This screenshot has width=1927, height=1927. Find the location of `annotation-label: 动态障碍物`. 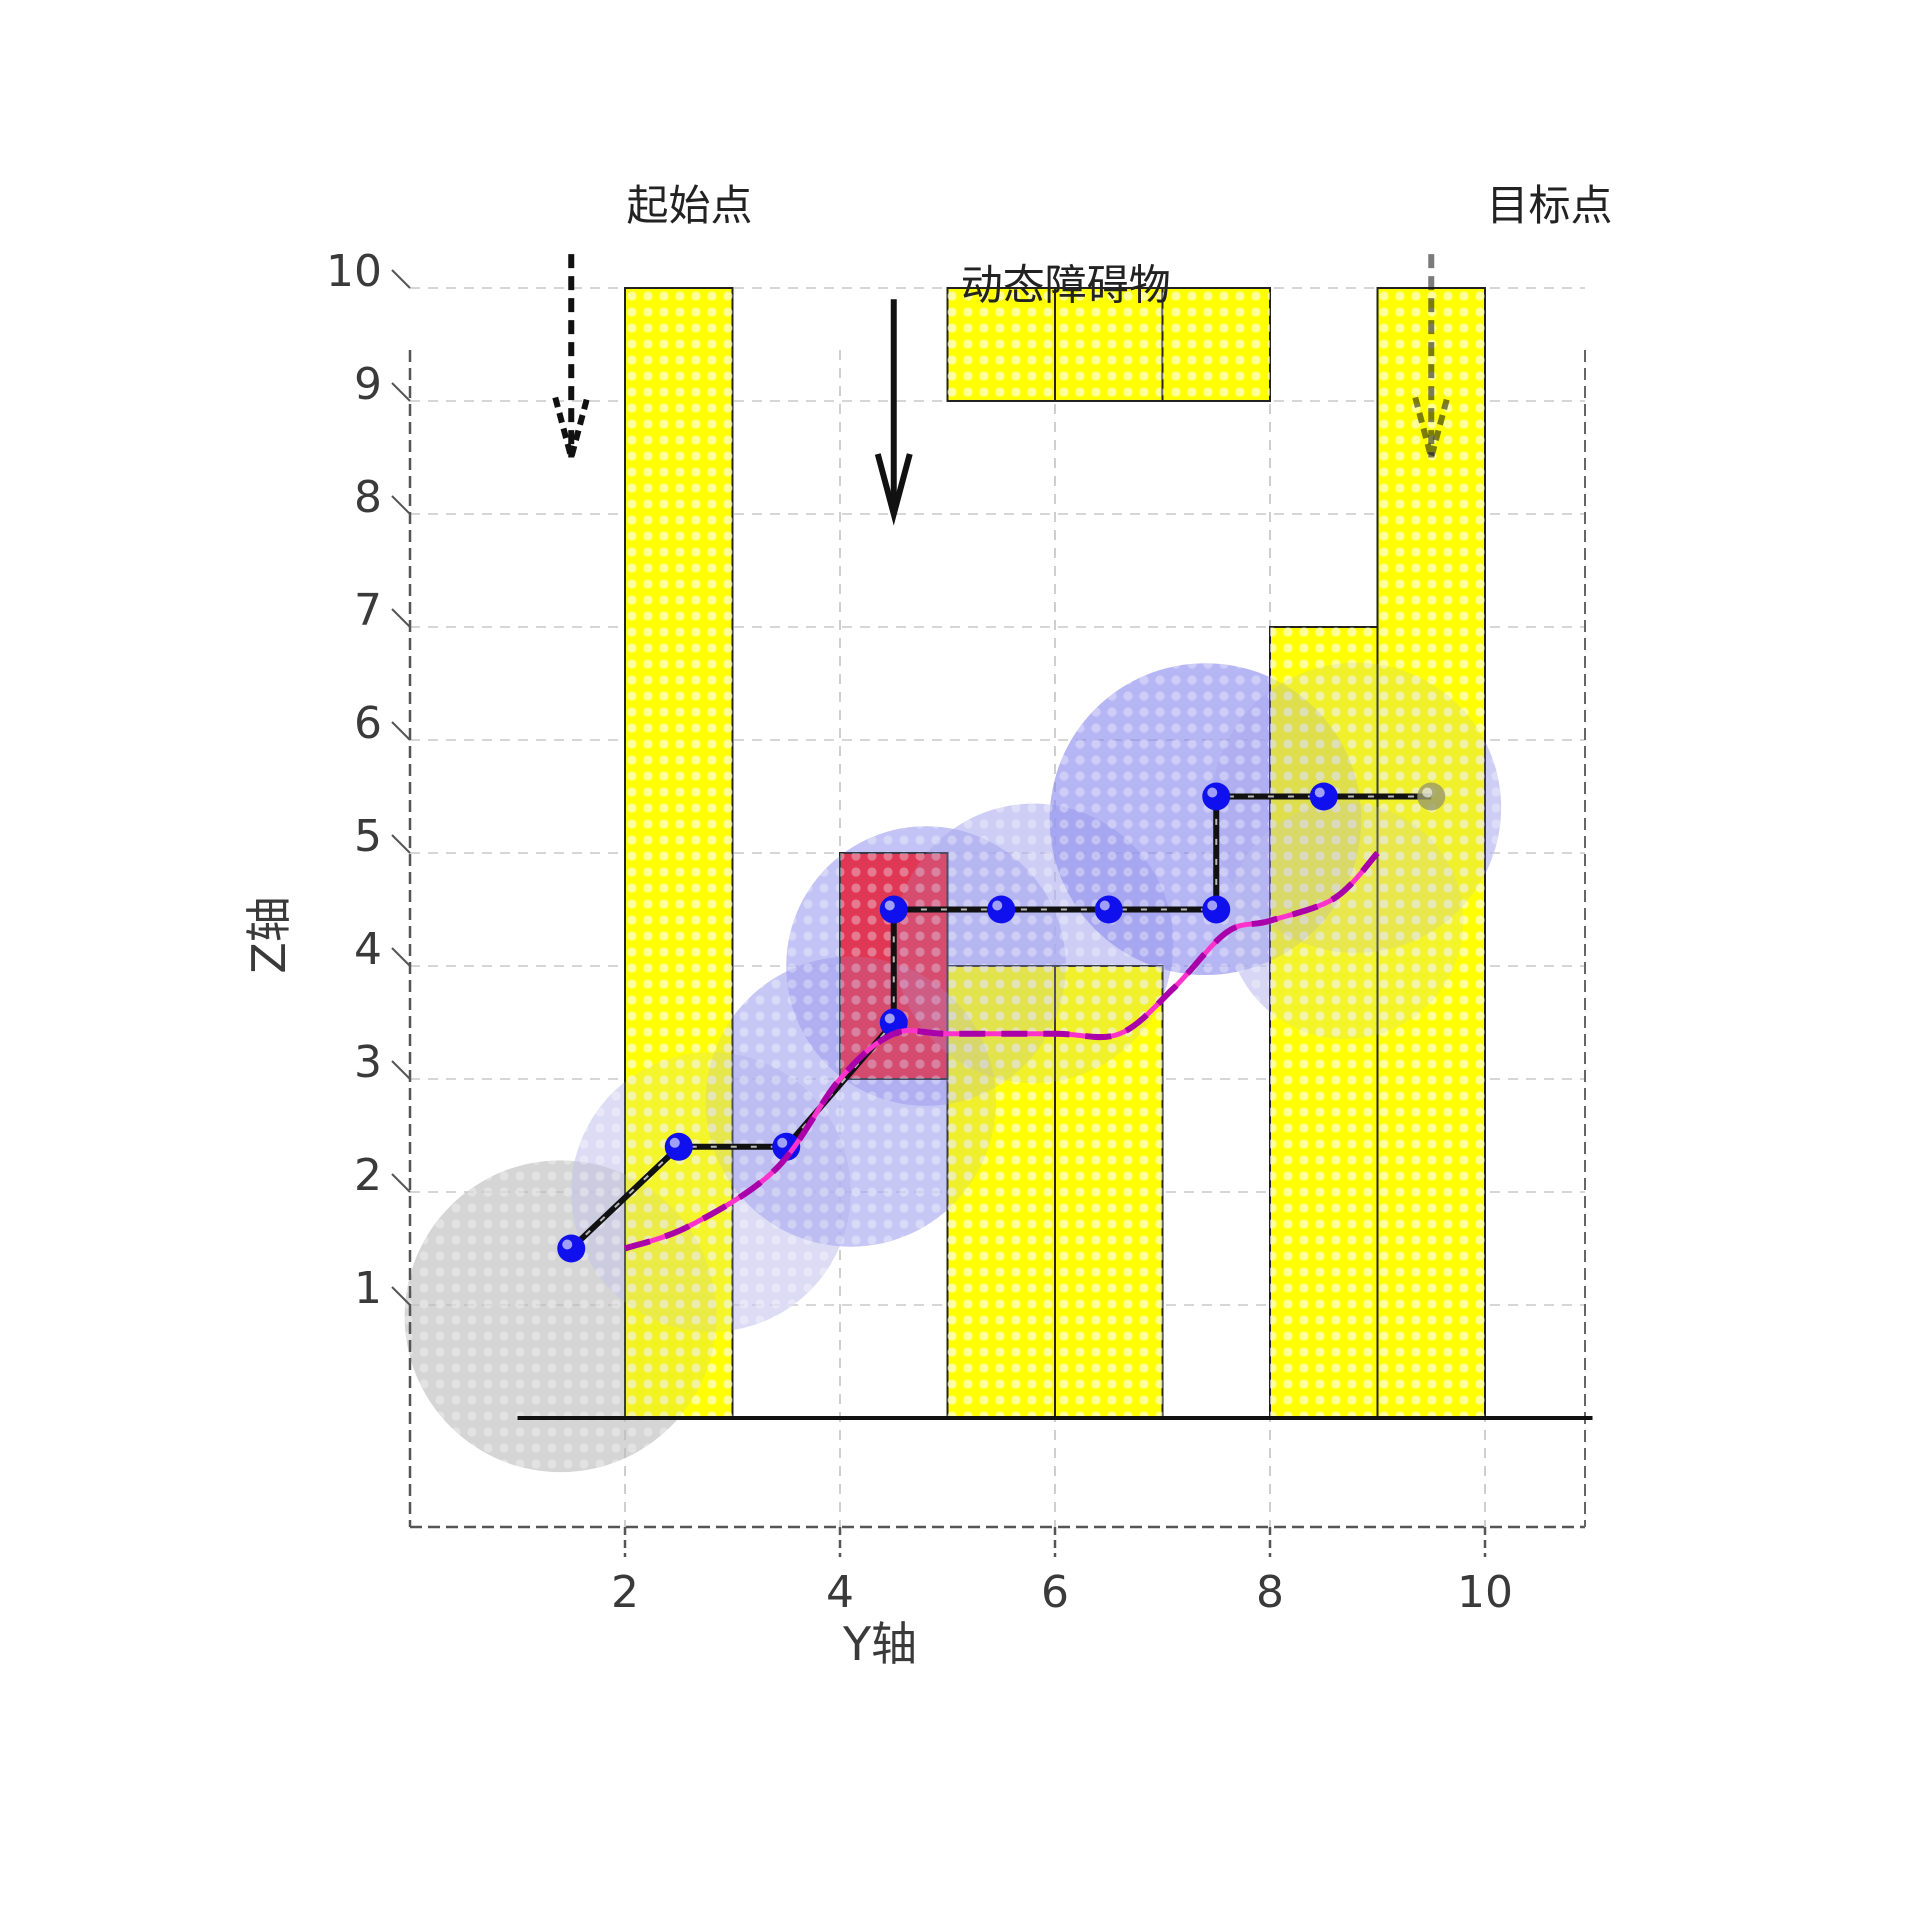

annotation-label: 动态障碍物 is located at coordinates (1066, 284).